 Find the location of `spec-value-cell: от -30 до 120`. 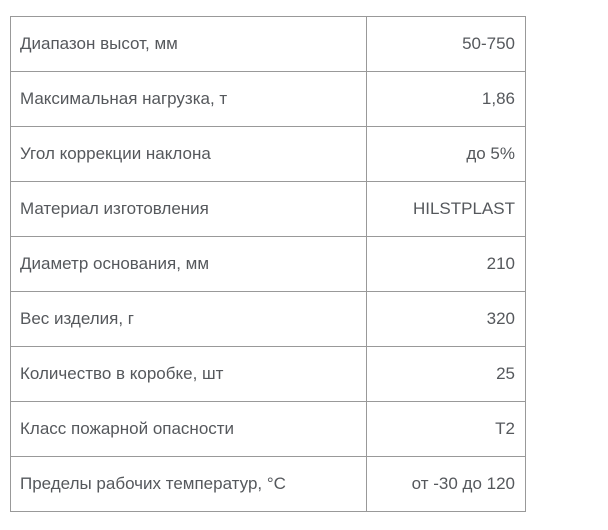

spec-value-cell: от -30 до 120 is located at coordinates (446, 484).